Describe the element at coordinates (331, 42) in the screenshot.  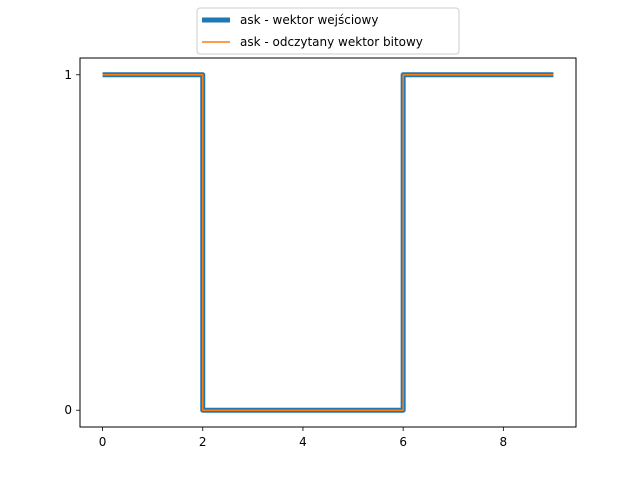
I see `legend-label-2: ask - odczytany wektor bitowy` at that location.